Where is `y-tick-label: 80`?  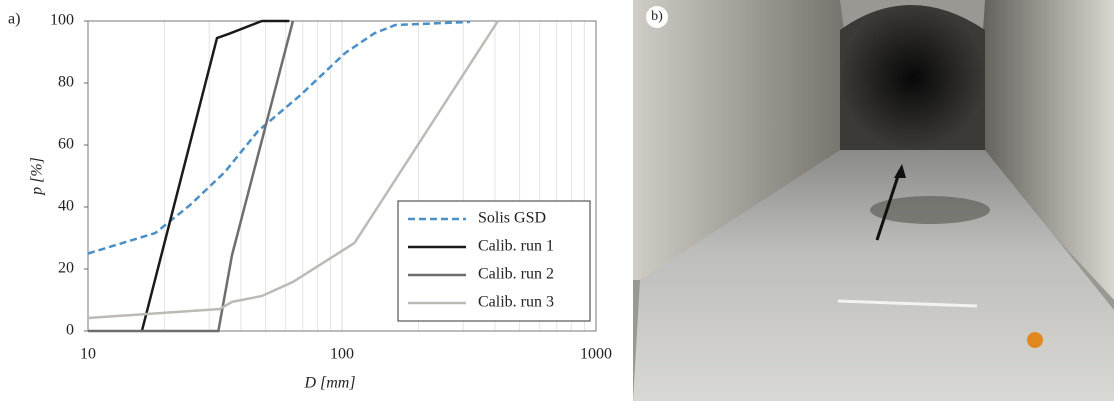
y-tick-label: 80 is located at coordinates (66, 82).